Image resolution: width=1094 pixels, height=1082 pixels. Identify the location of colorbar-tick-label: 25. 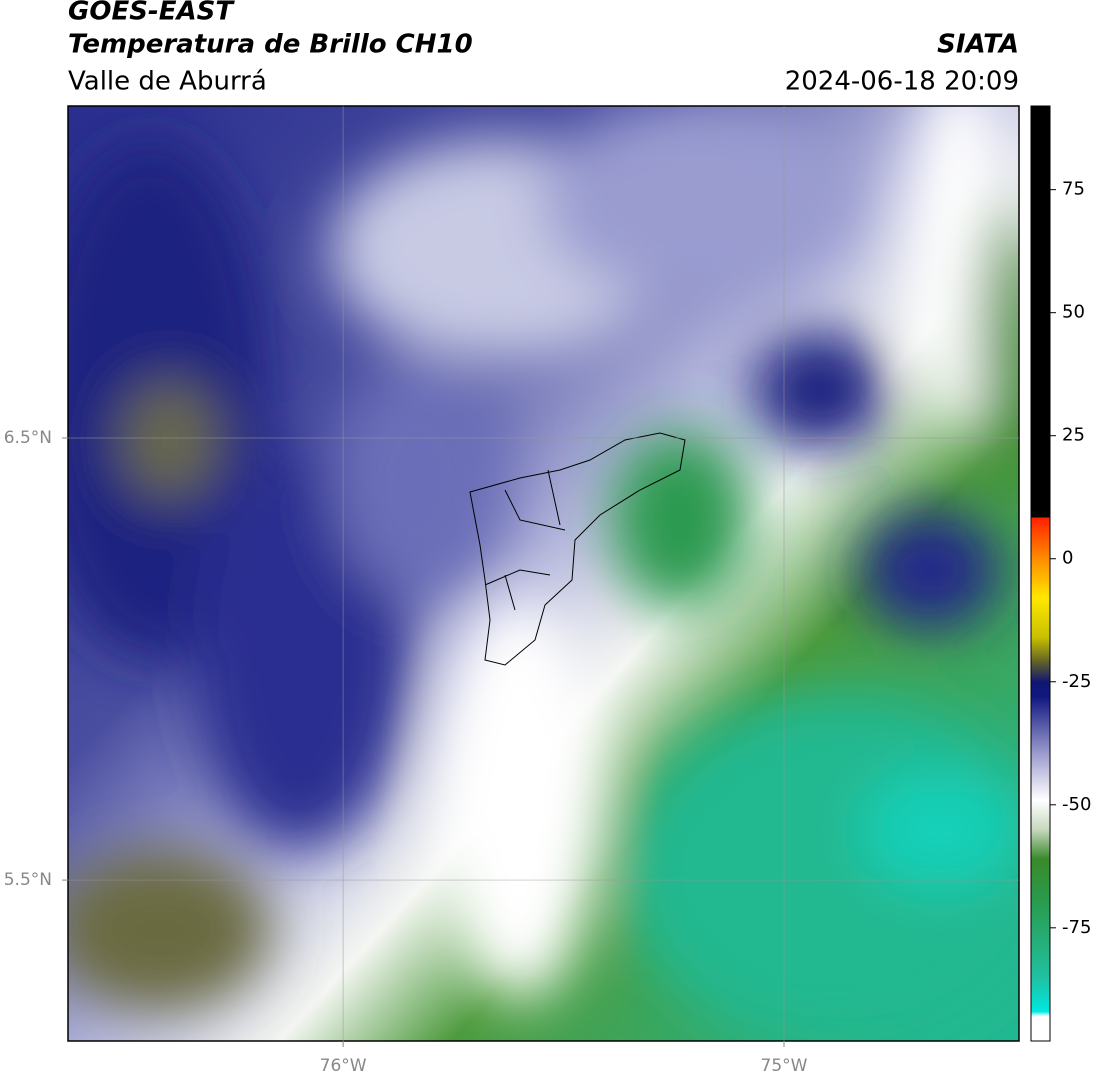
(1073, 435).